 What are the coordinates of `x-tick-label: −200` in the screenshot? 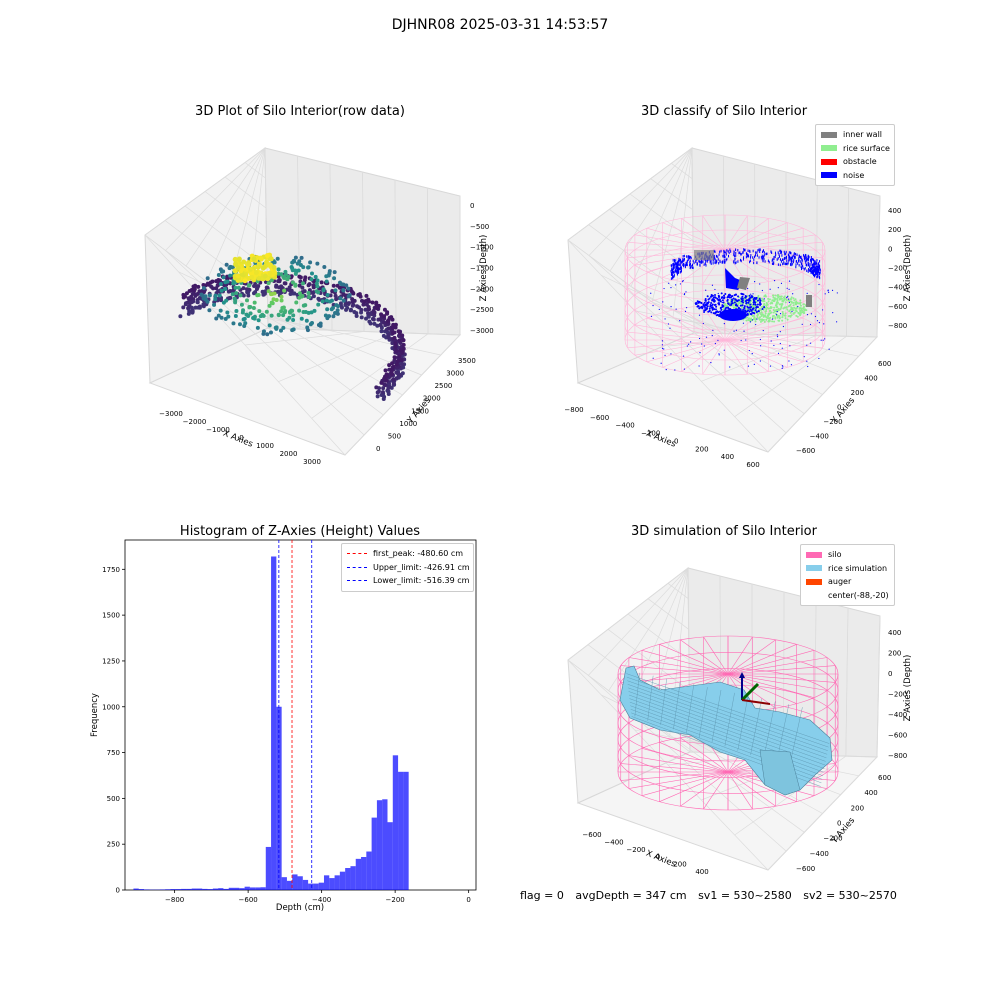 It's located at (395, 900).